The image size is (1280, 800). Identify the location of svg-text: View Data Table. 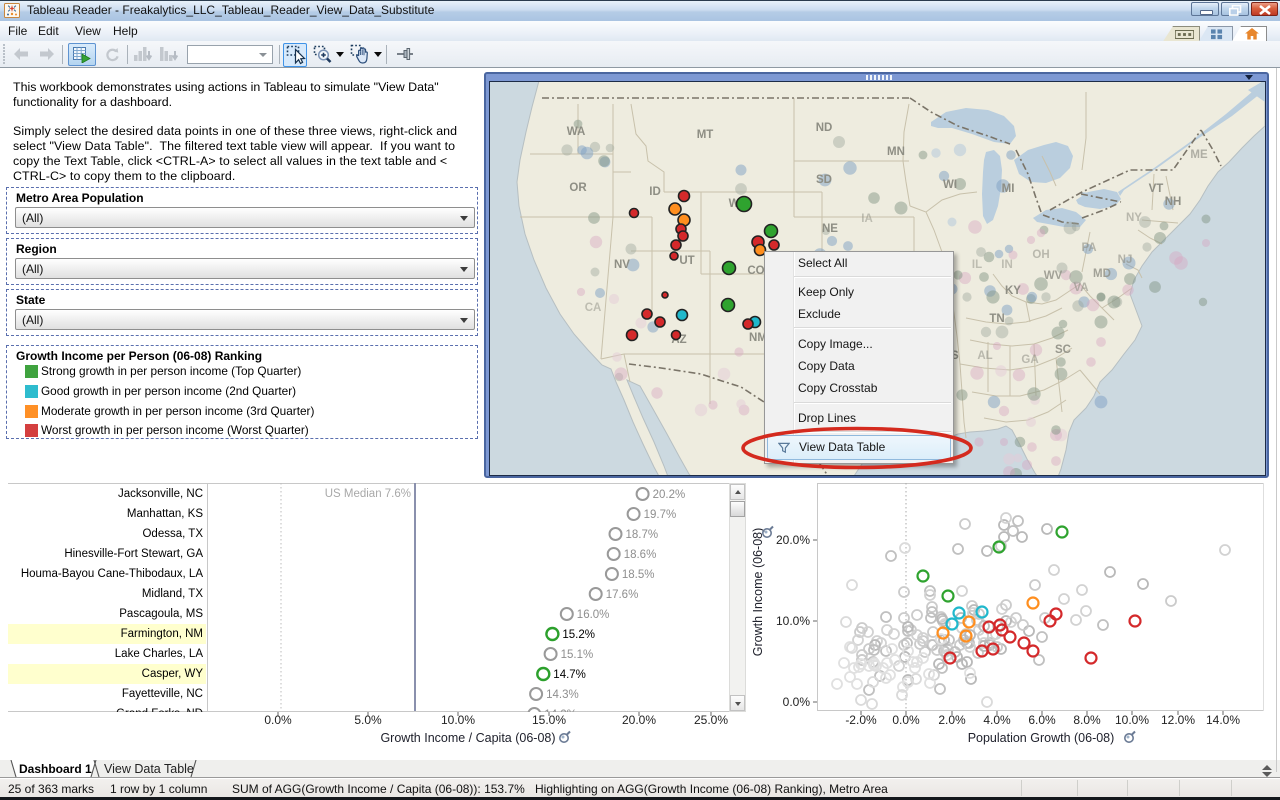
(149, 769).